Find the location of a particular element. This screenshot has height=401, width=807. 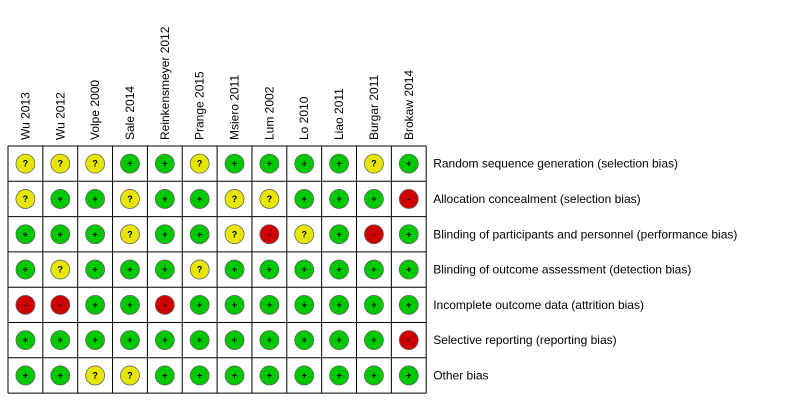

study-label: Msiero 2011 is located at coordinates (235, 107).